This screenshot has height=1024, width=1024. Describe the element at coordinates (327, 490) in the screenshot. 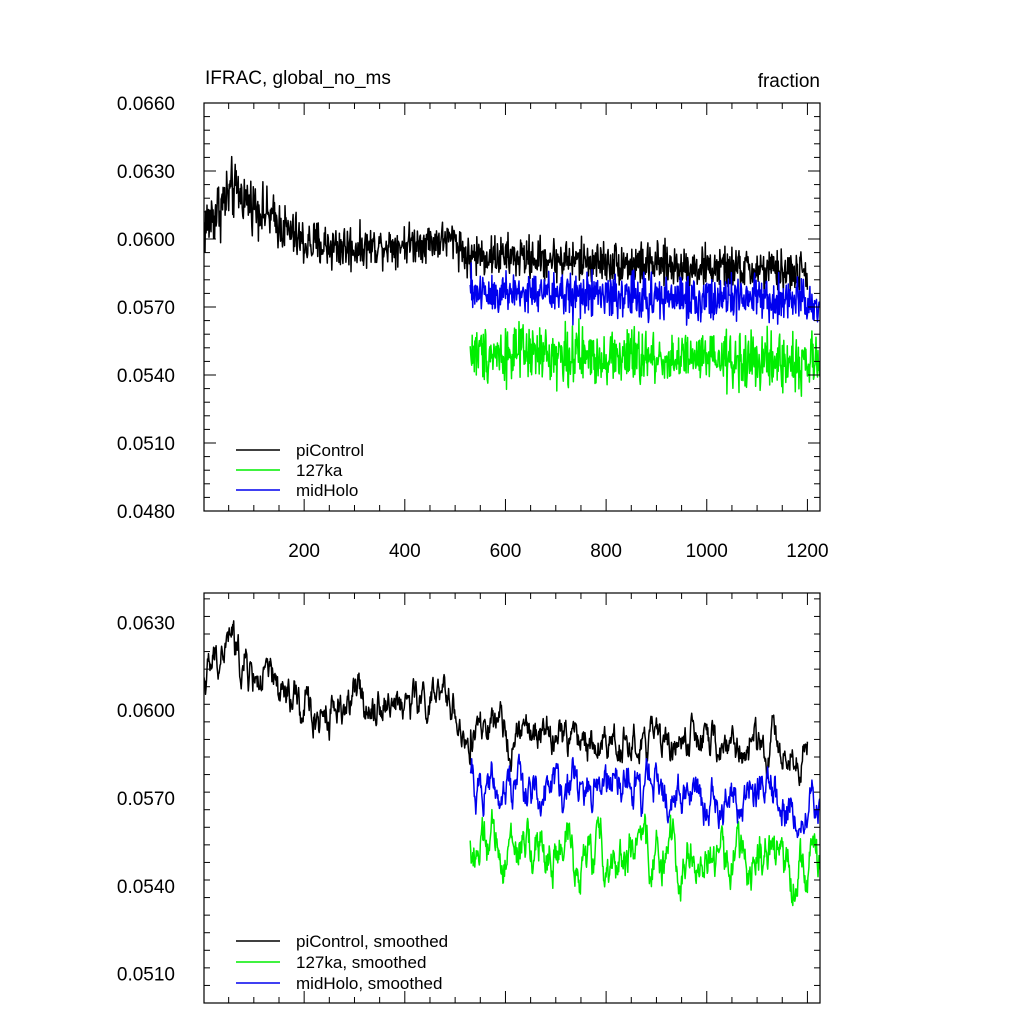

I see `legend-label: midHolo` at that location.